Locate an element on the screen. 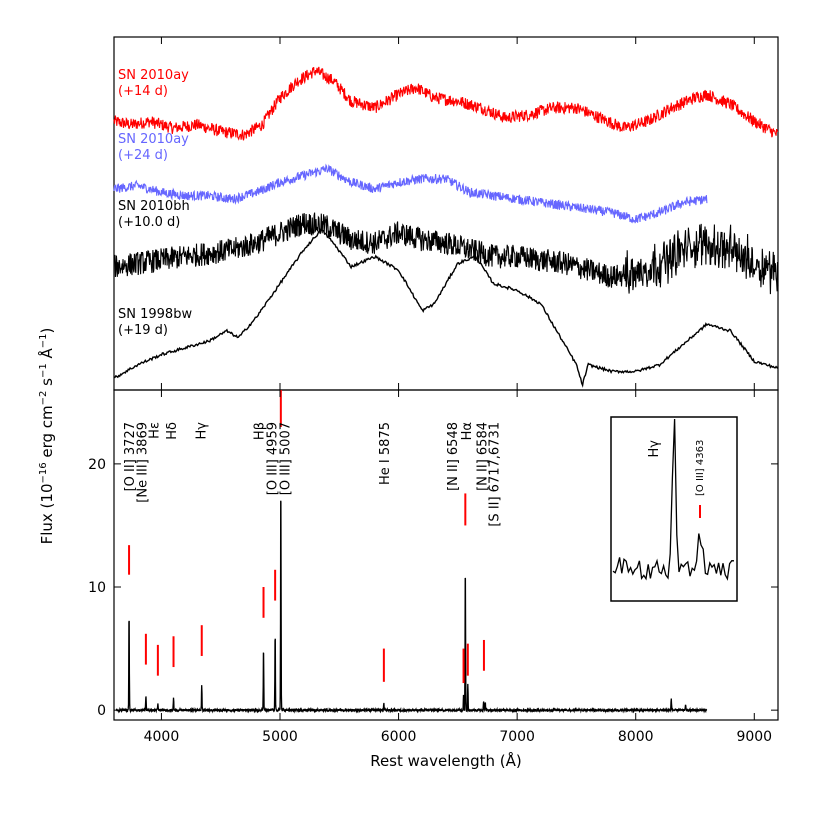  inset-label-hgamma: Hγ is located at coordinates (654, 449).